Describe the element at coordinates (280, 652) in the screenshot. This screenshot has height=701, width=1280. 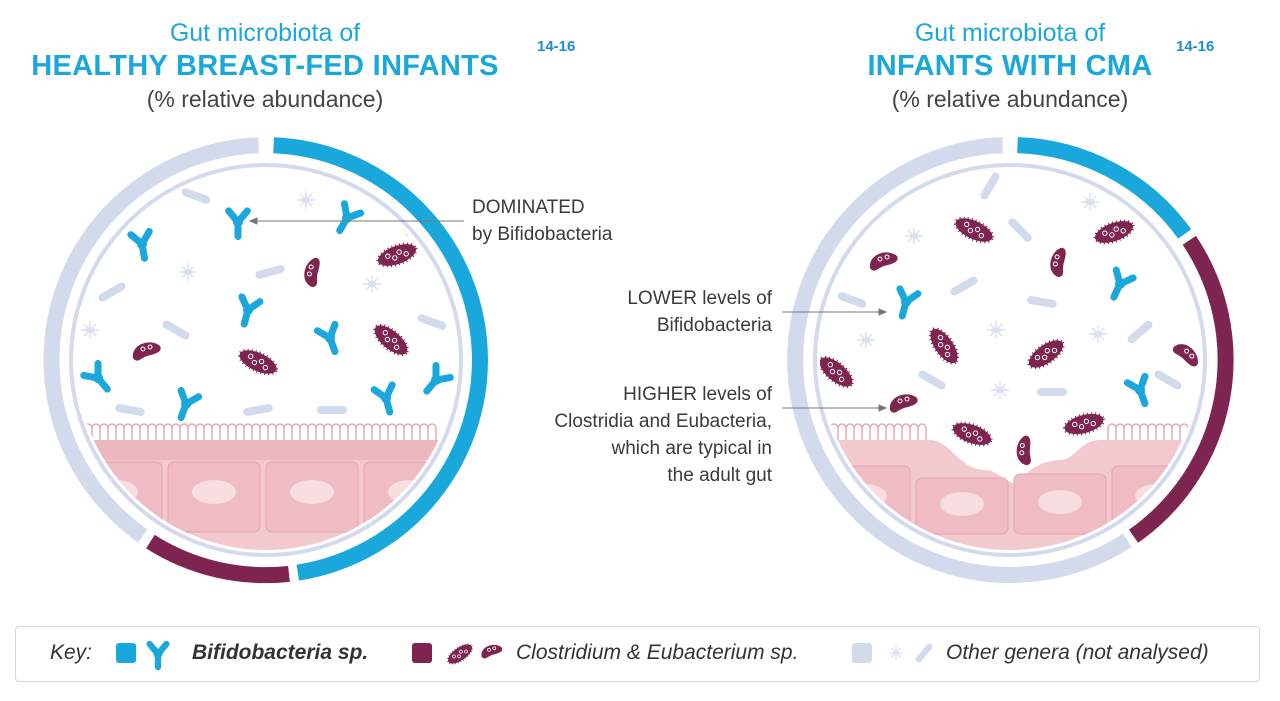
I see `legend-bifido-label: Bifidobacteria sp.` at that location.